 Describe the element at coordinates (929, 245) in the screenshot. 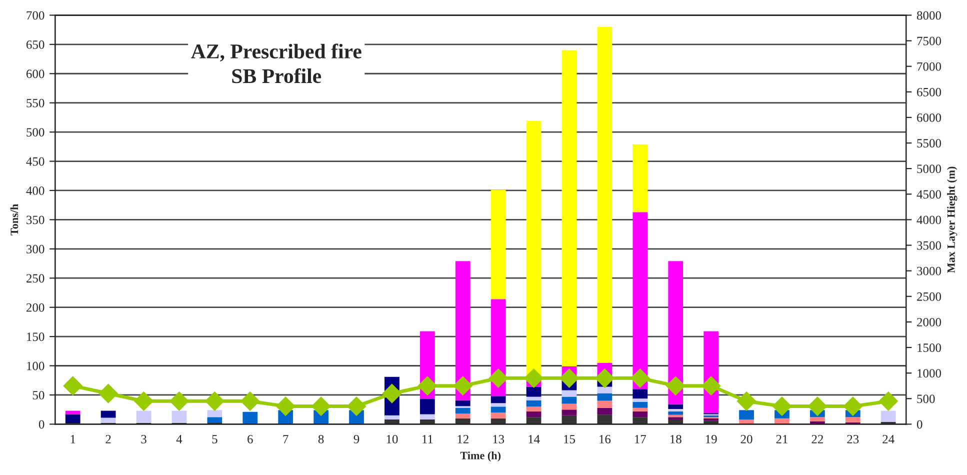

I see `y2-tick-label: 3500` at that location.